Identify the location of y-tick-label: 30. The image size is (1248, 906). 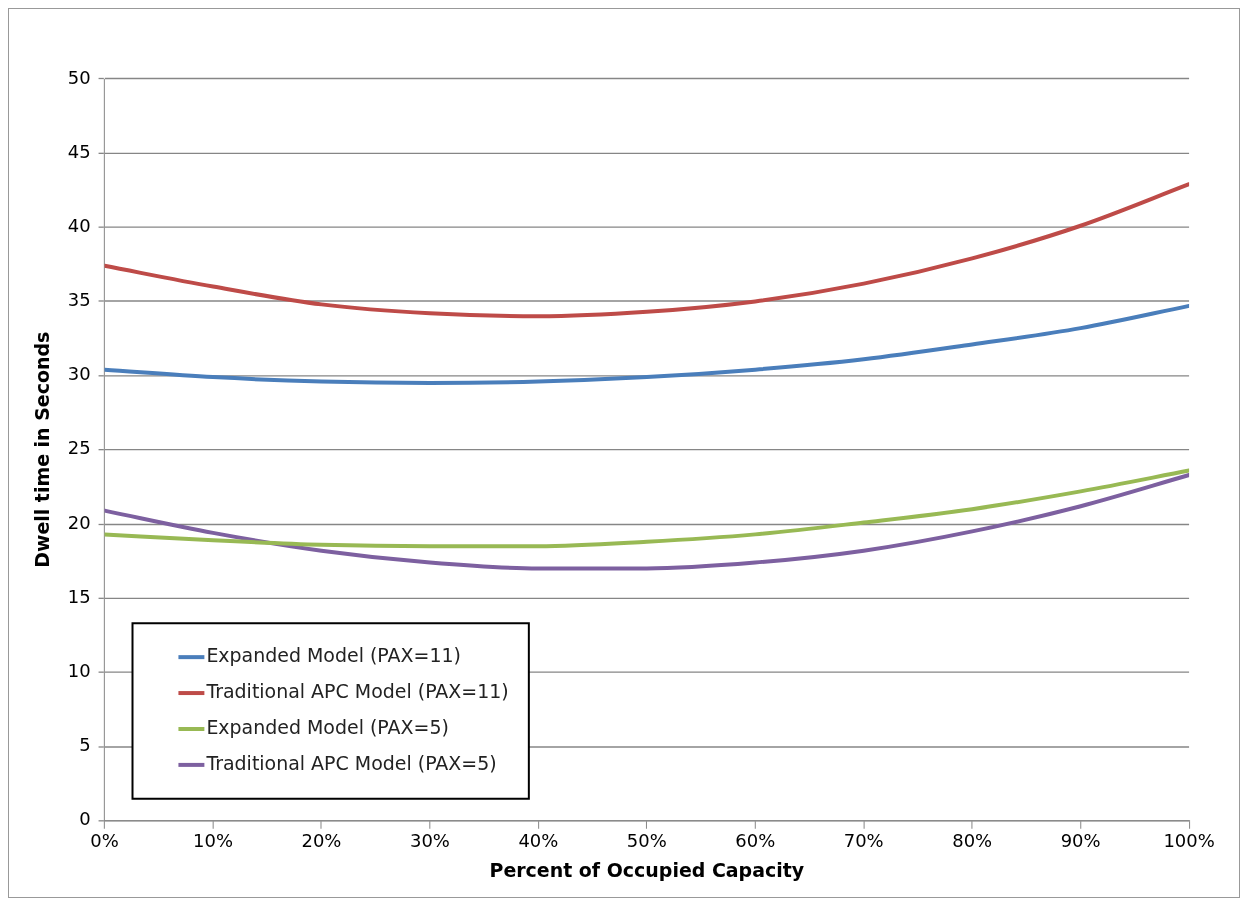
(79, 374).